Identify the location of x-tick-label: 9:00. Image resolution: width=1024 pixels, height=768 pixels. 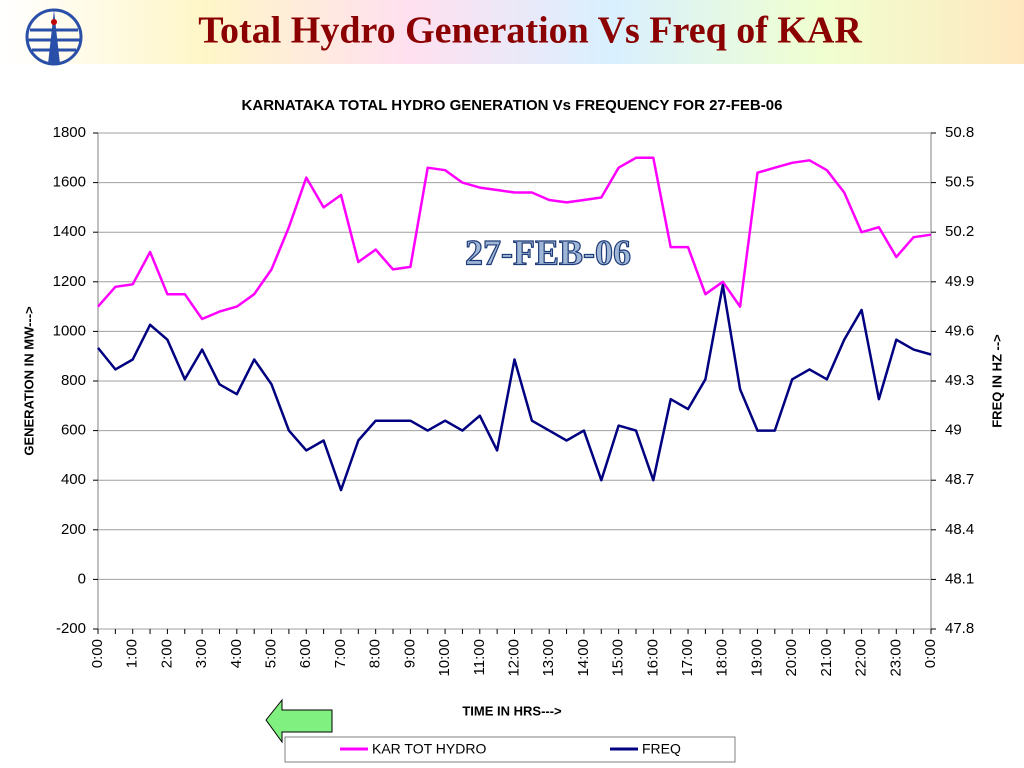
(409, 653).